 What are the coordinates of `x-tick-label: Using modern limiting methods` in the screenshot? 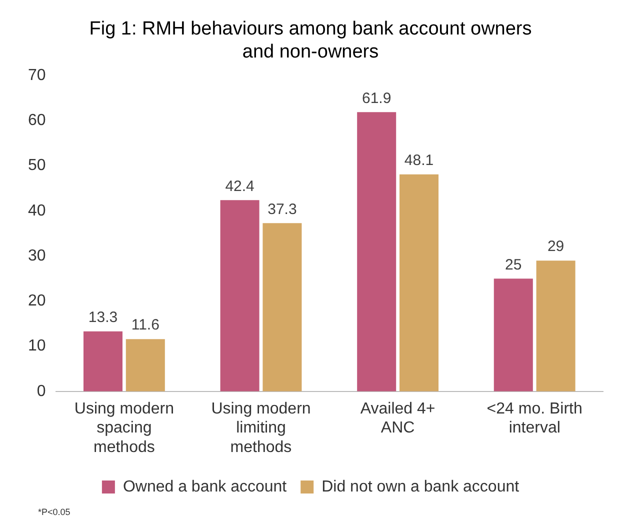 It's located at (261, 428).